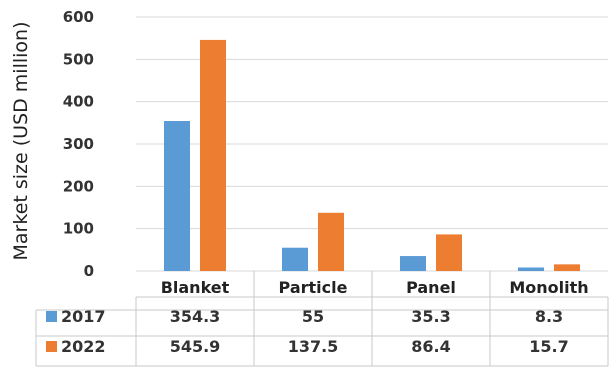 Image resolution: width=612 pixels, height=372 pixels. Describe the element at coordinates (548, 287) in the screenshot. I see `category-label: Monolith` at that location.